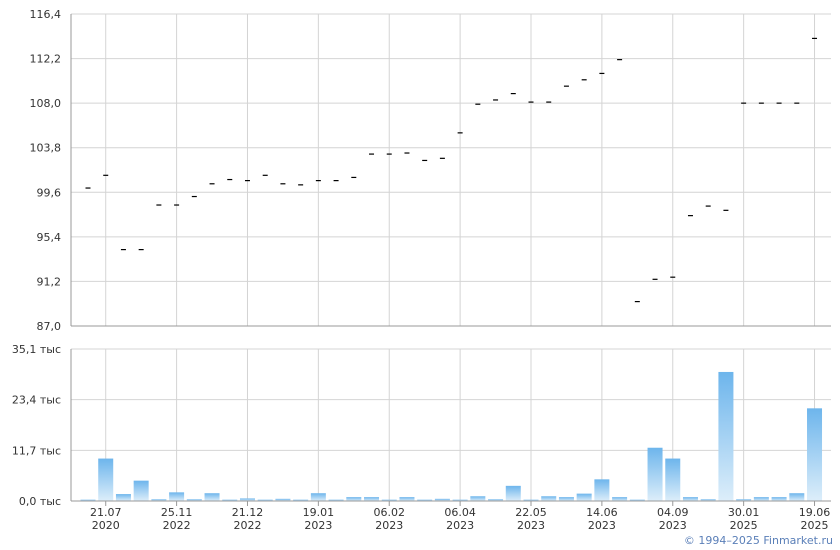 Image resolution: width=840 pixels, height=550 pixels. I want to click on volume-y-tick-label: 35,1 тыс, so click(36, 349).